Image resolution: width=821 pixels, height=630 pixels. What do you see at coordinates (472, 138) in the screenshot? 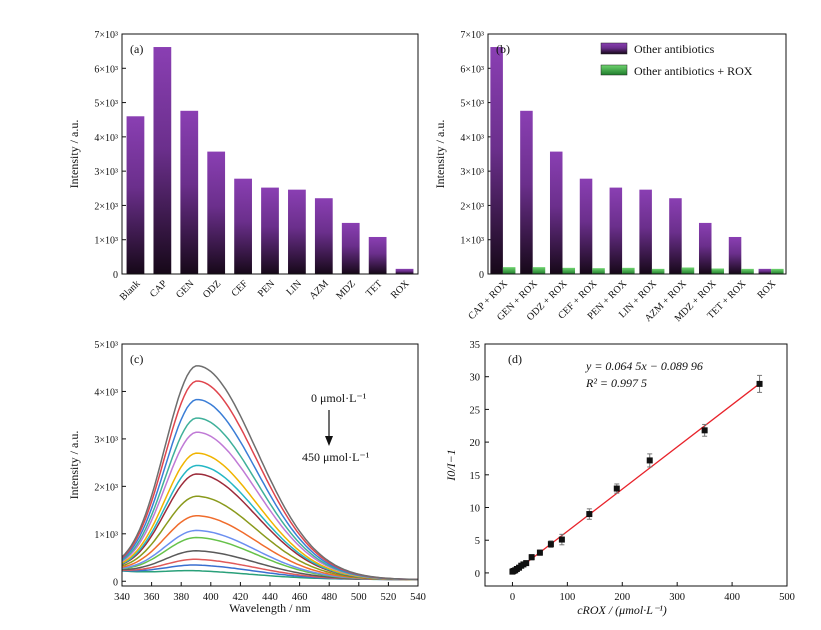
I see `b-ytick-label: 4×10³` at bounding box center [472, 138].